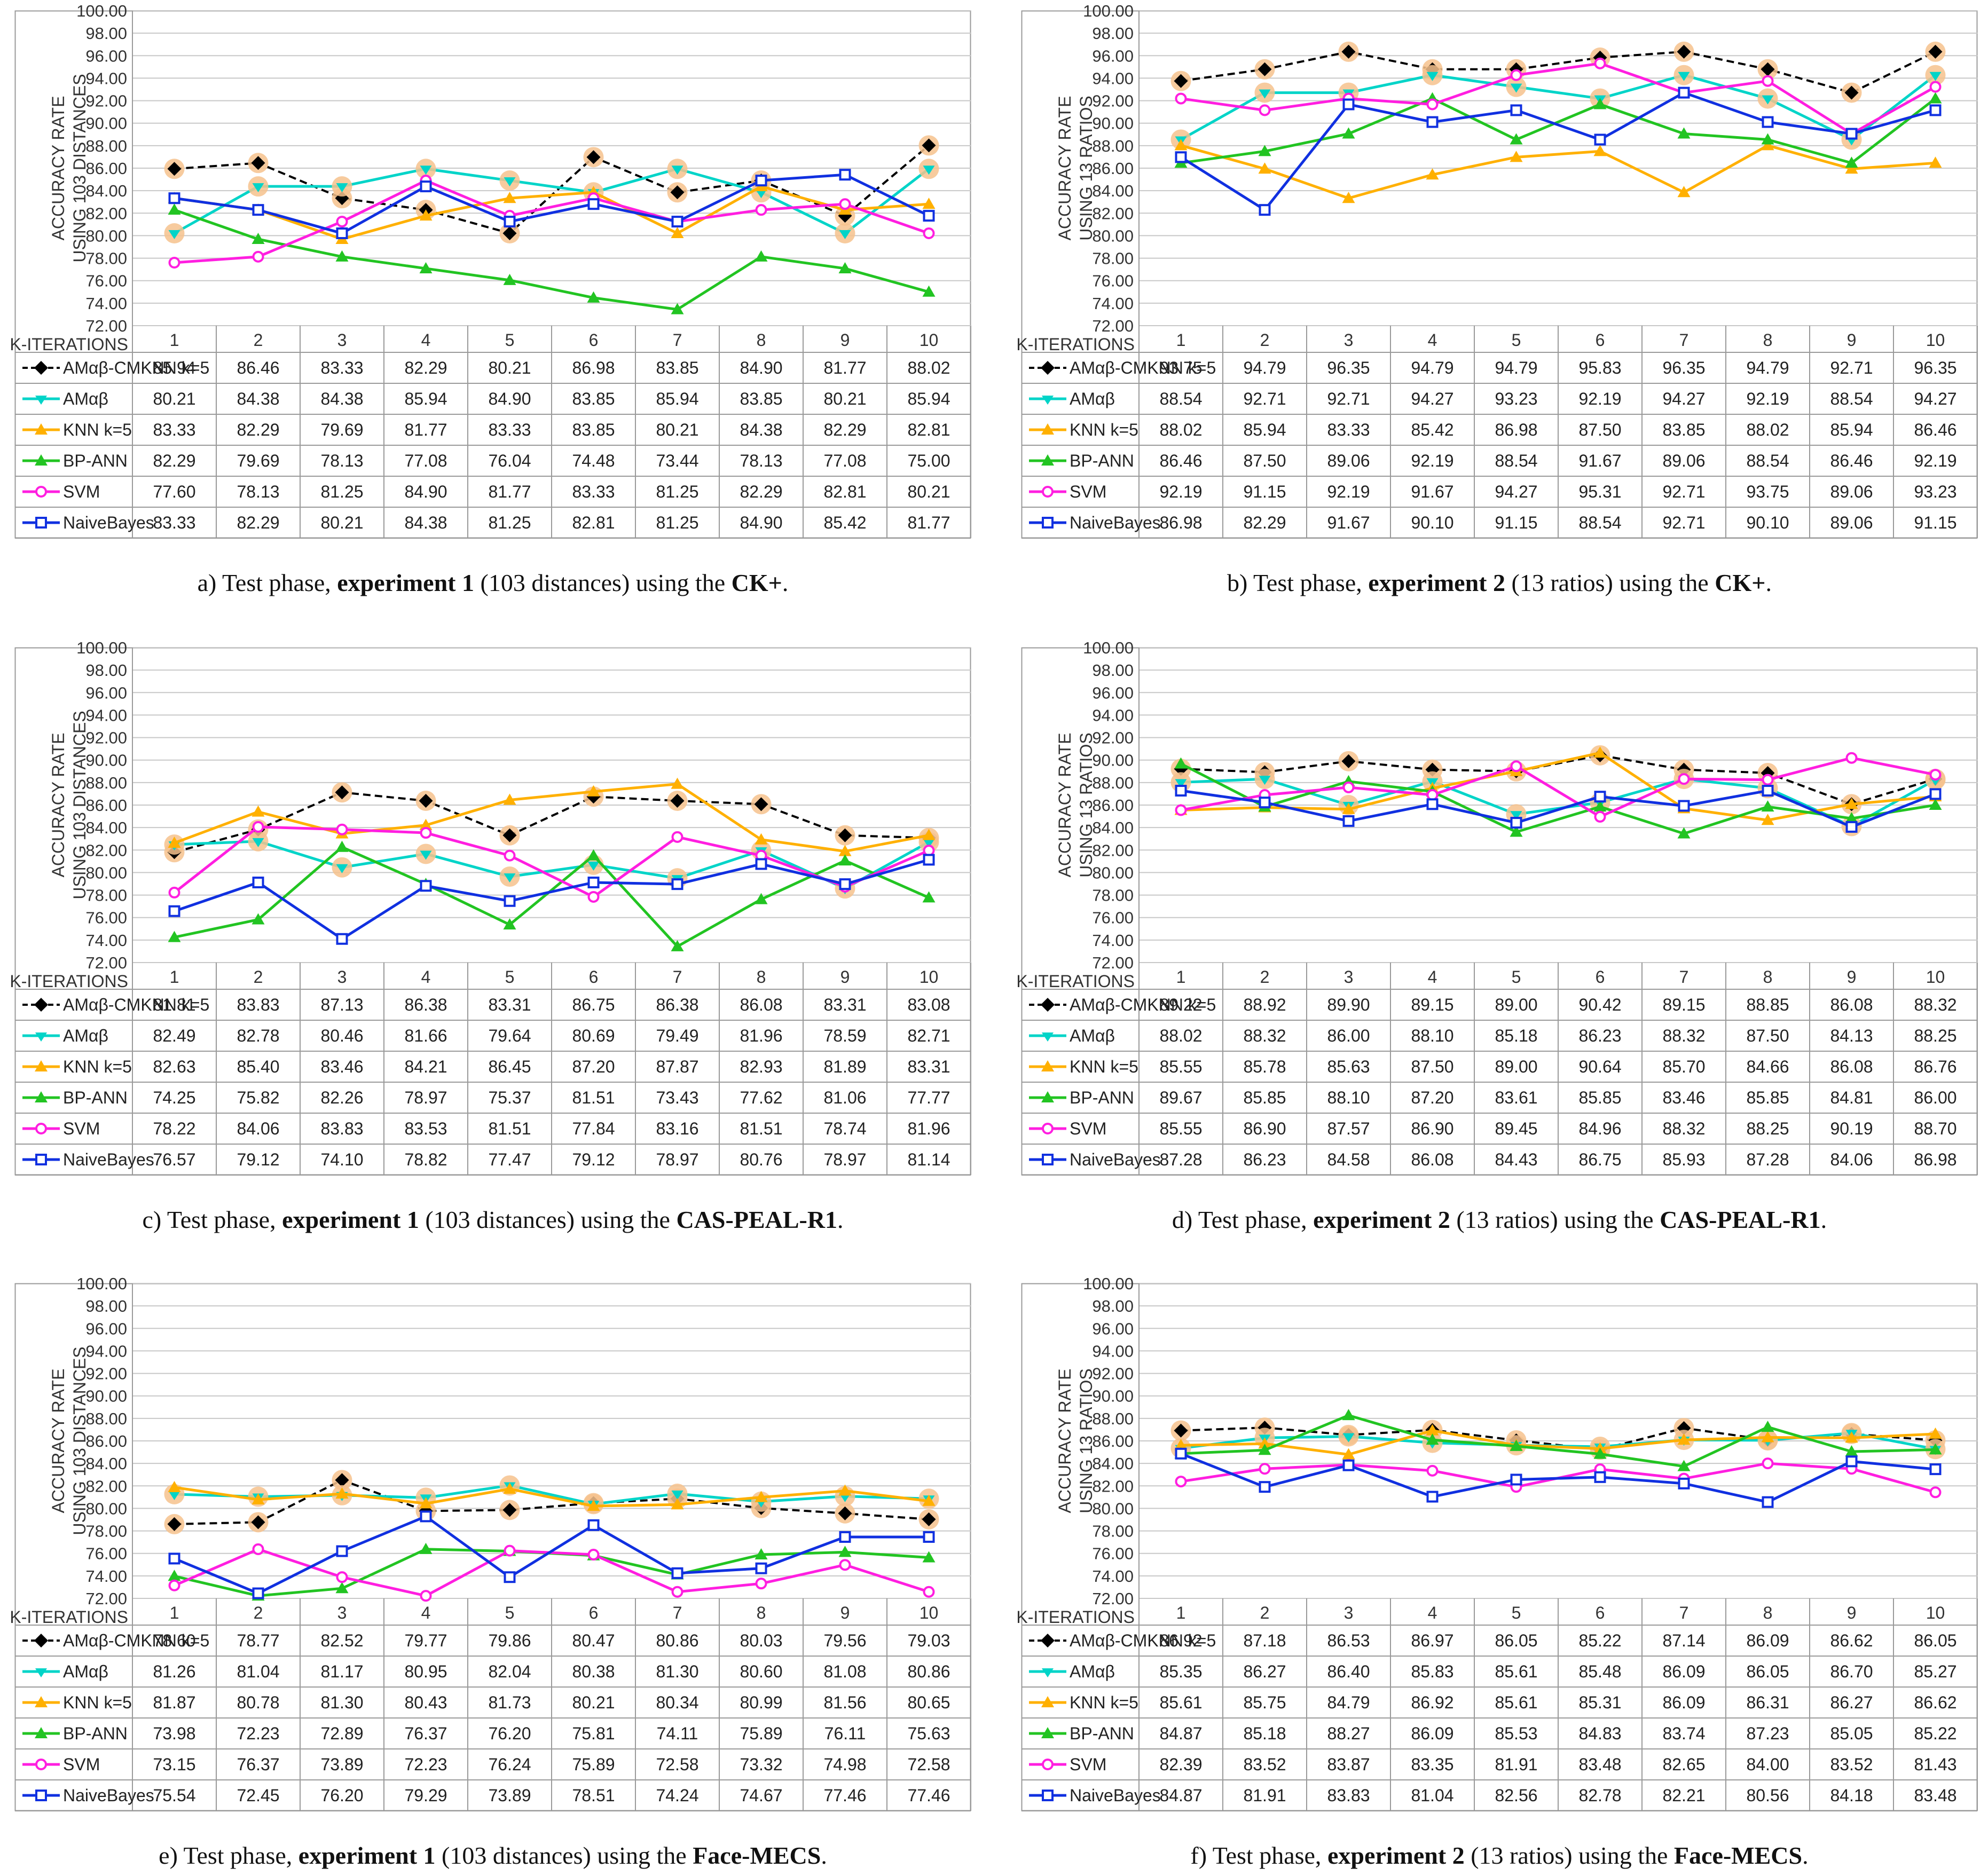 This screenshot has width=1988, height=1876. Describe the element at coordinates (1683, 1702) in the screenshot. I see `data-label: 86.09` at that location.